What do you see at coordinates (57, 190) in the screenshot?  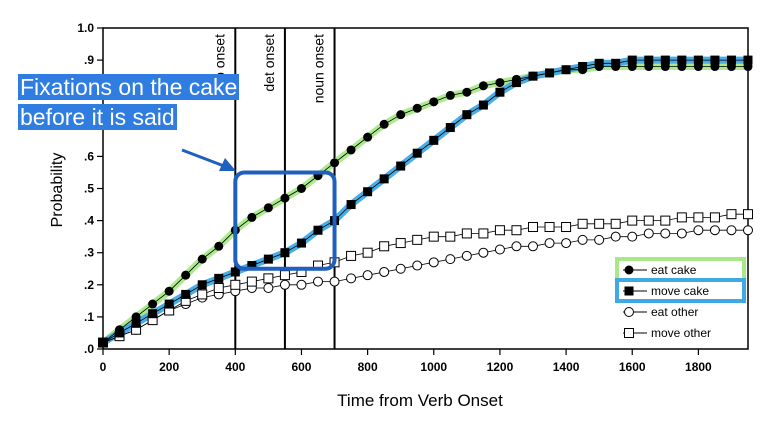 I see `y-axis-label: Probability` at bounding box center [57, 190].